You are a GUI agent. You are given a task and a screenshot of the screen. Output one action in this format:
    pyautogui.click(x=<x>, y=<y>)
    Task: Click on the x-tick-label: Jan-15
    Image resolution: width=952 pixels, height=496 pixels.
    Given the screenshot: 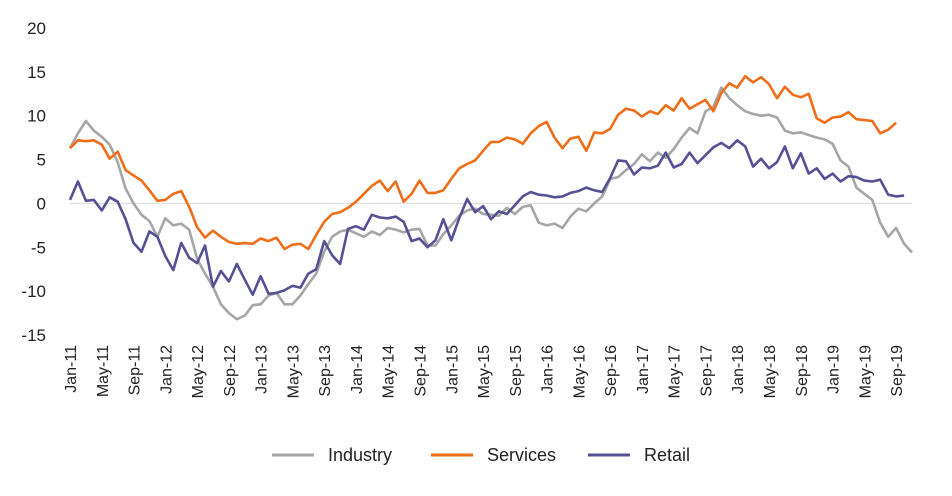 What is the action you would take?
    pyautogui.click(x=452, y=369)
    